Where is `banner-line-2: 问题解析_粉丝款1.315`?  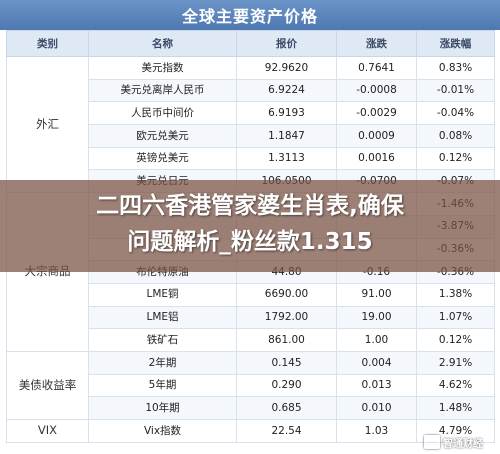 banner-line-2: 问题解析_粉丝款1.315 is located at coordinates (250, 242).